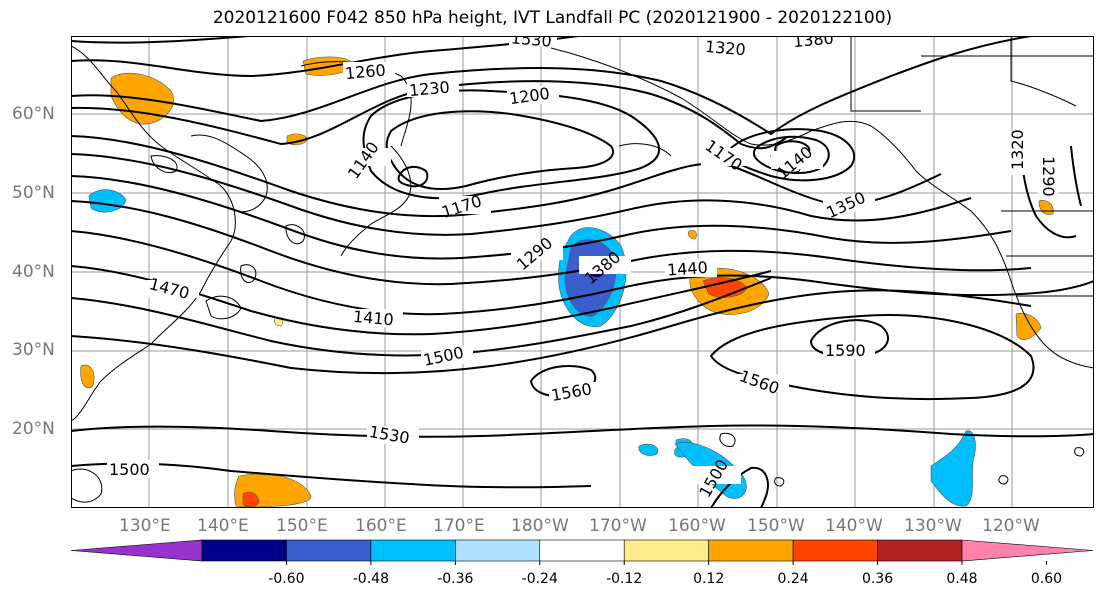  Describe the element at coordinates (776, 526) in the screenshot. I see `lon-label-150w: 150°W` at that location.